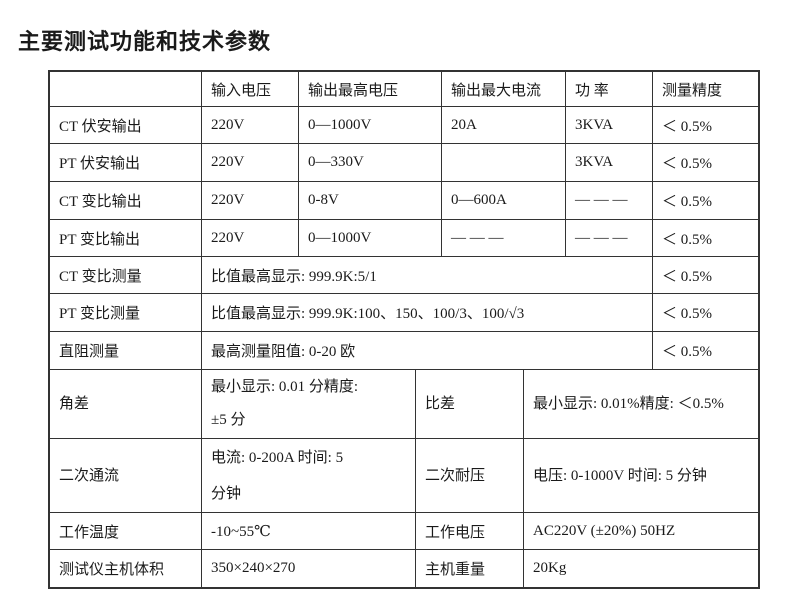 This screenshot has width=800, height=616. Describe the element at coordinates (504, 238) in the screenshot. I see `max-output-current-cell: — — —` at that location.